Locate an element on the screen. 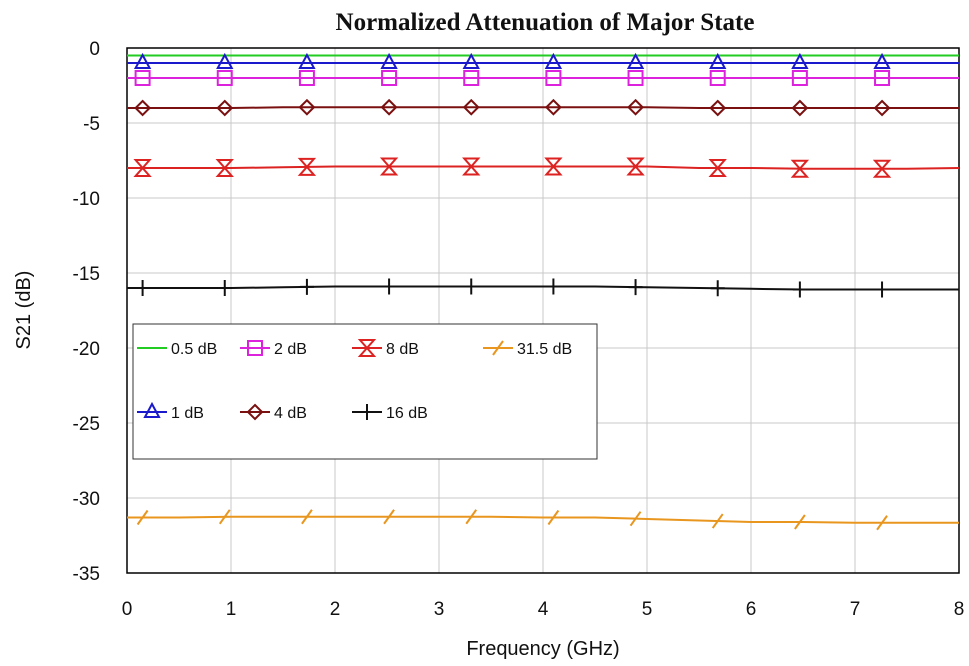 The image size is (969, 666). legend-item: 31.5 dB is located at coordinates (527, 349).